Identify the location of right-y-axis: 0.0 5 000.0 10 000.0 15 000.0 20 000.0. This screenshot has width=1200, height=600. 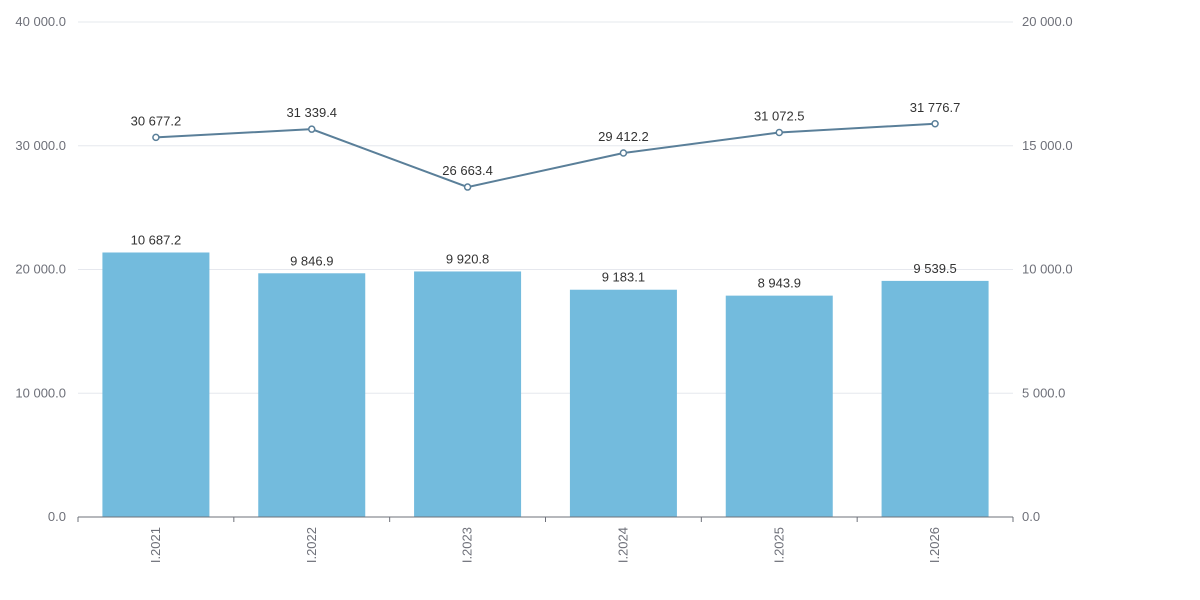
(1047, 269).